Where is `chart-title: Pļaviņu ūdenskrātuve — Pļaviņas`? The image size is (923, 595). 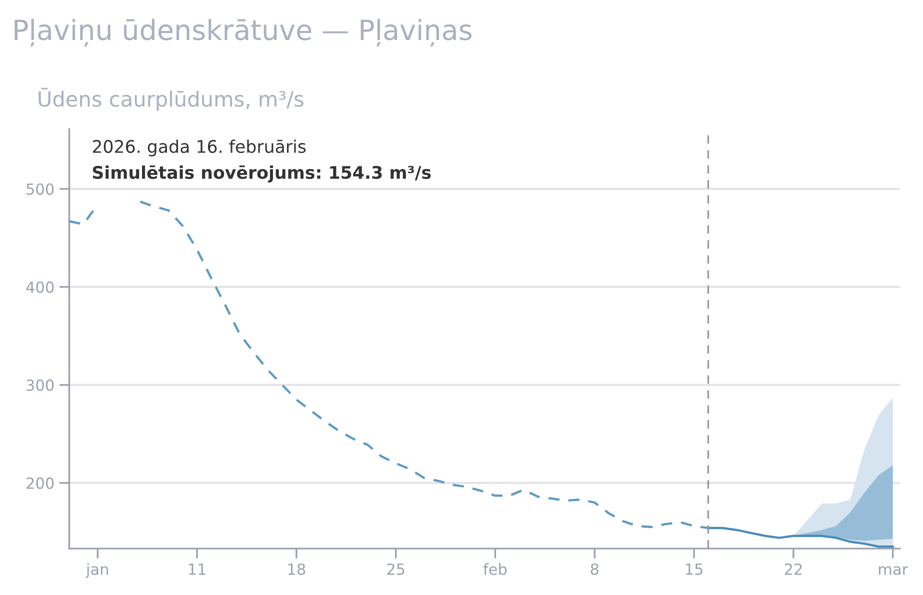
chart-title: Pļaviņu ūdenskrātuve — Pļaviņas is located at coordinates (243, 32).